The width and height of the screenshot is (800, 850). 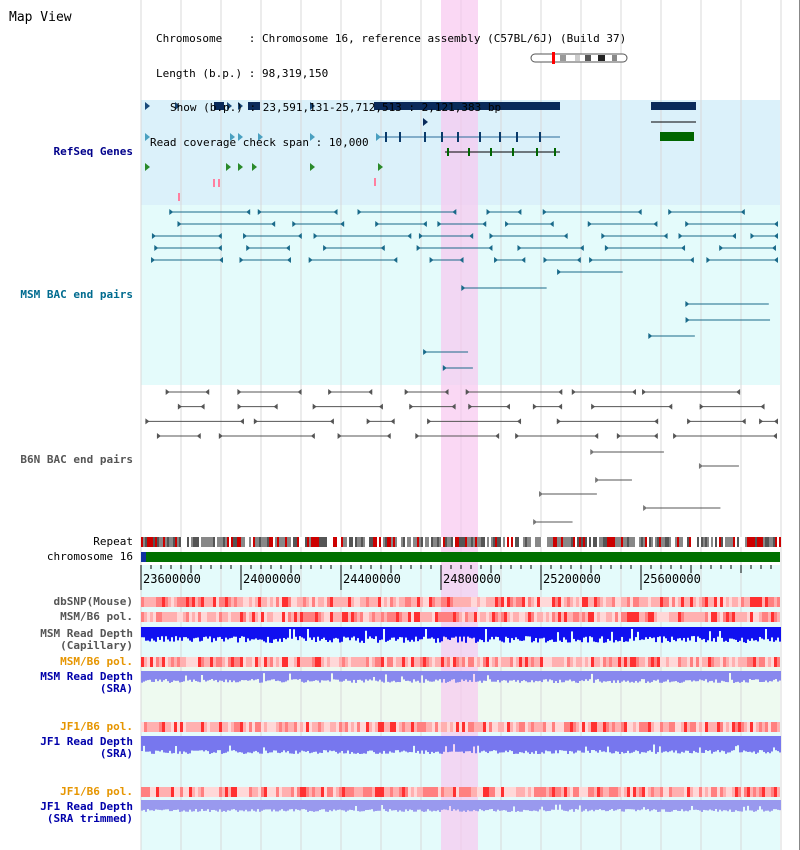 What do you see at coordinates (558, 421) in the screenshot?
I see `b6n-bac-pair-end` at bounding box center [558, 421].